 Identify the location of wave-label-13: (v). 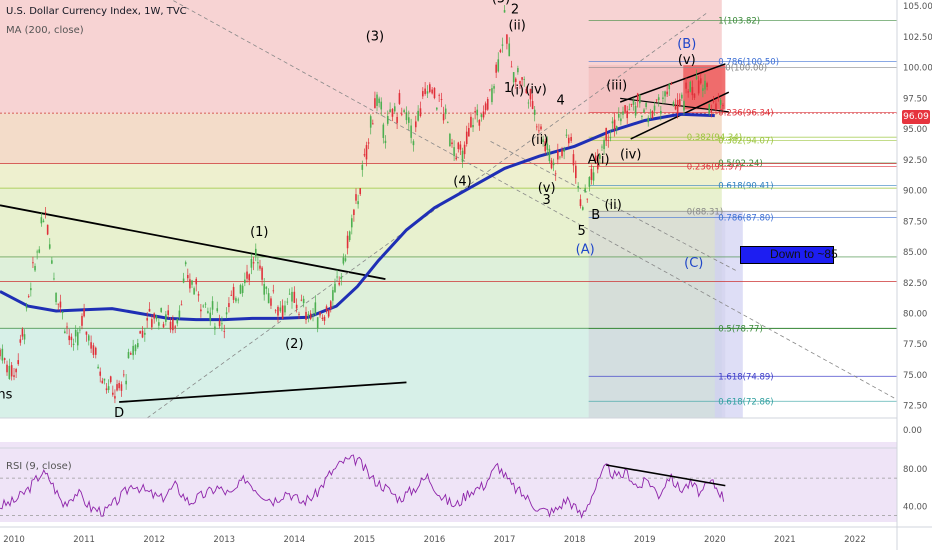
(547, 188).